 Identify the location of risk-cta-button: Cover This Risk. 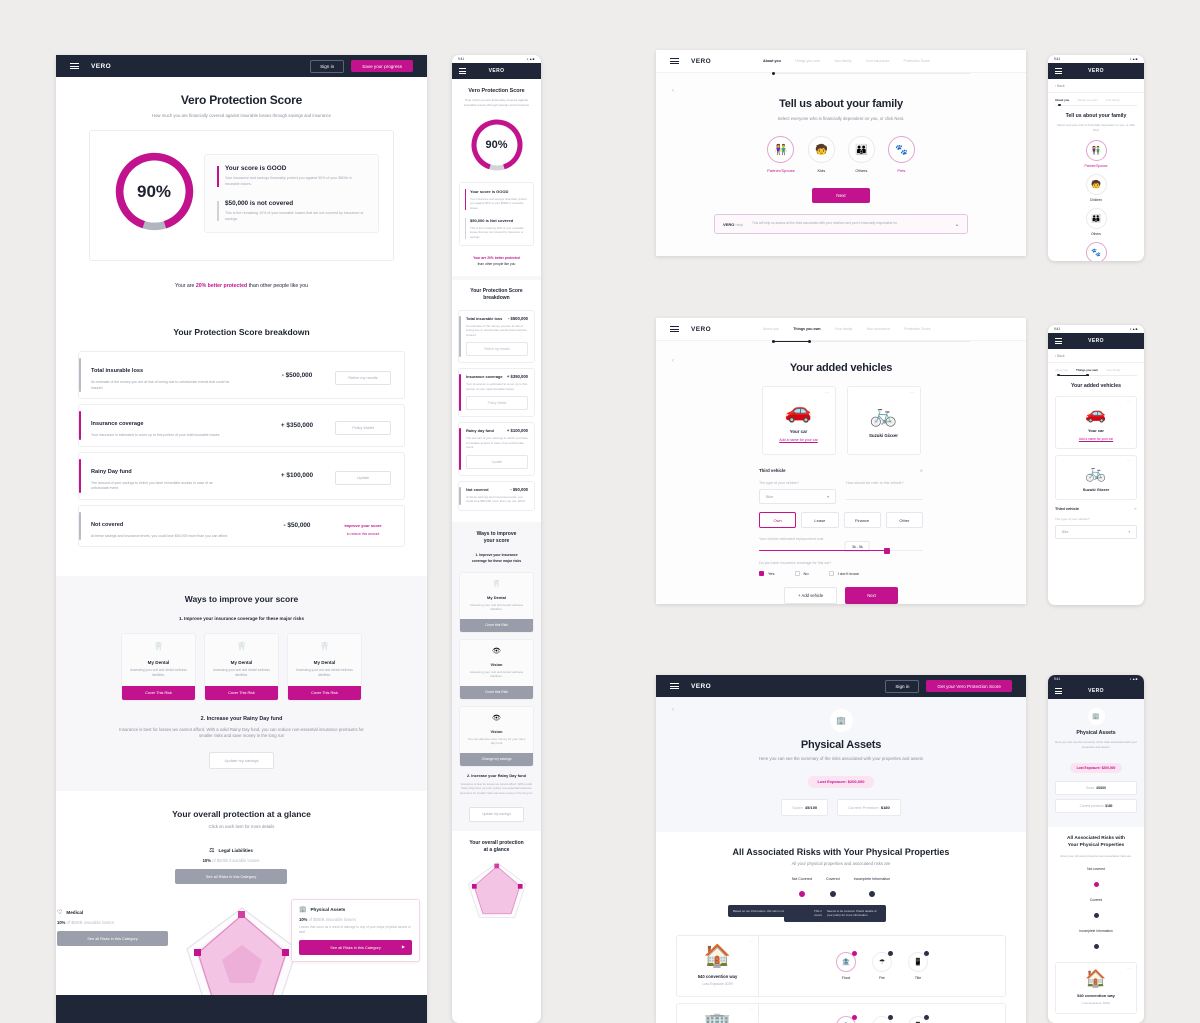
(241, 692).